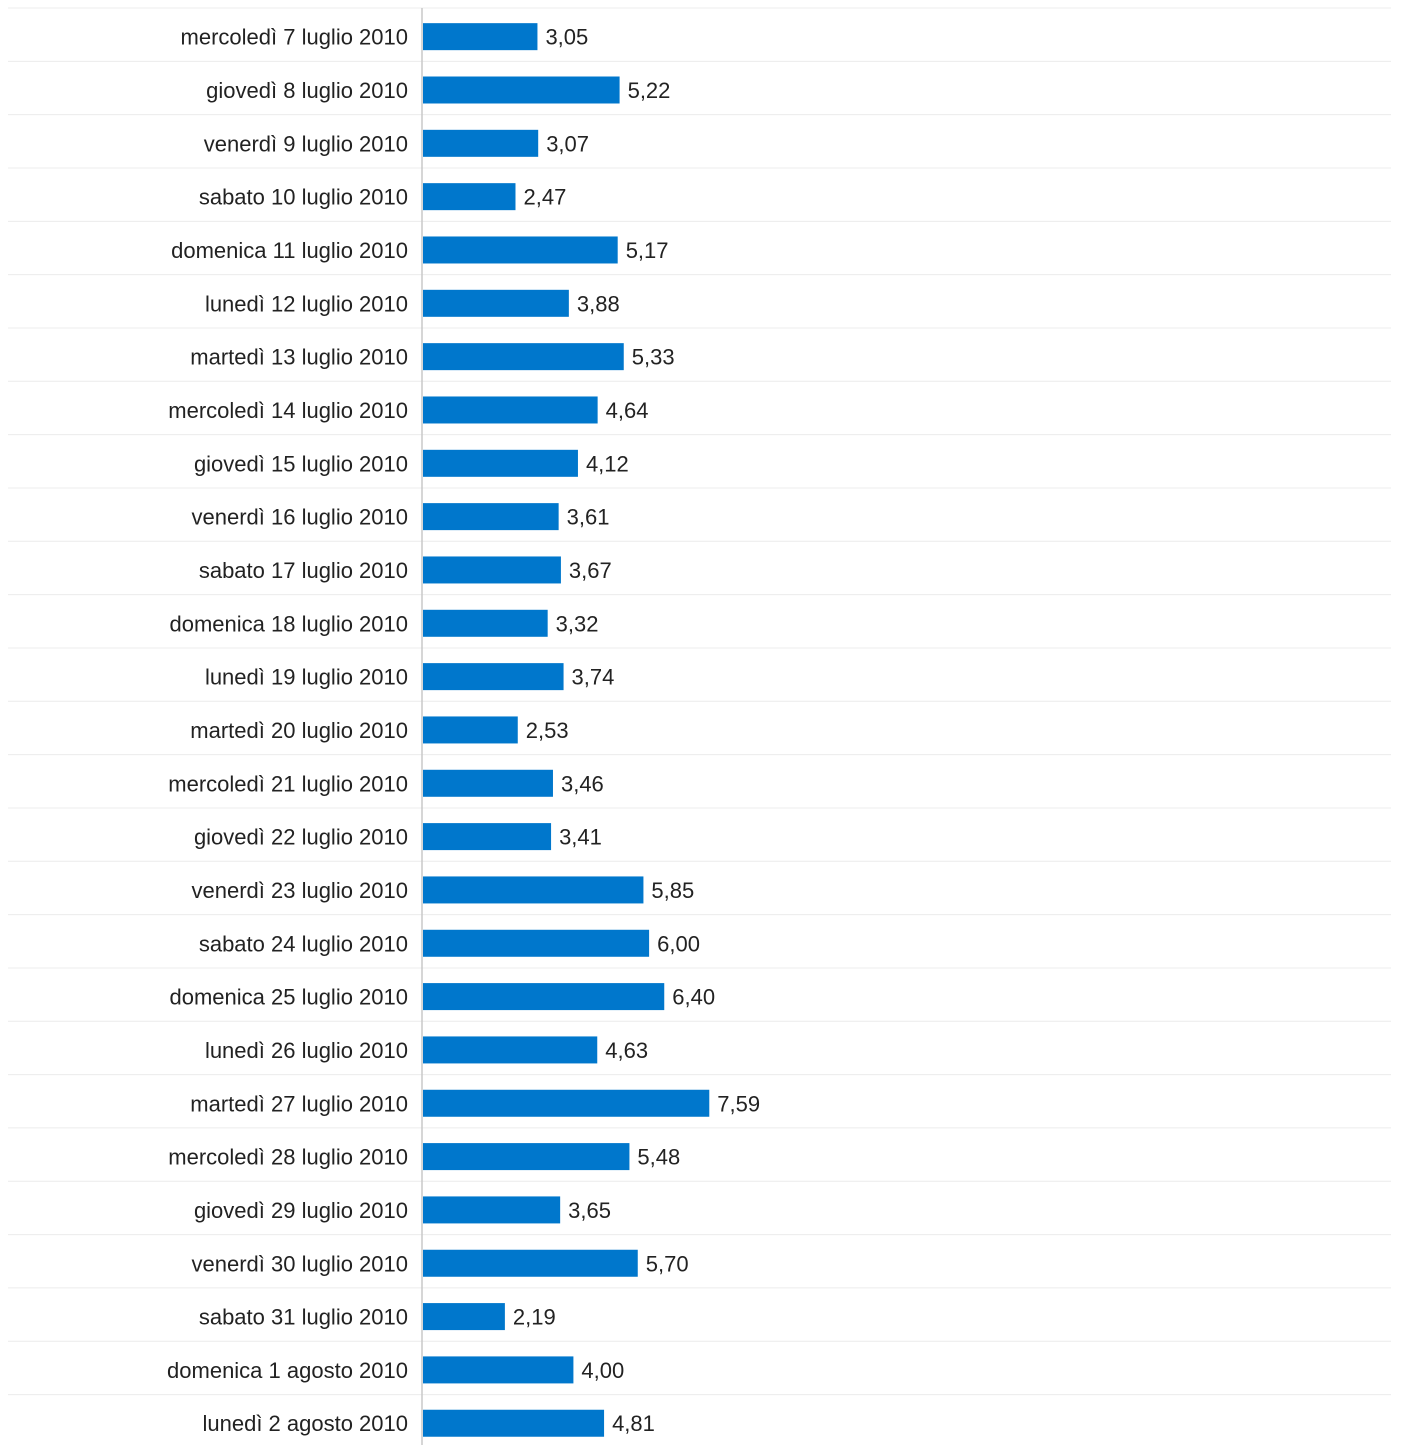 Image resolution: width=1401 pixels, height=1450 pixels. Describe the element at coordinates (653, 357) in the screenshot. I see `value-label: 5,33` at that location.